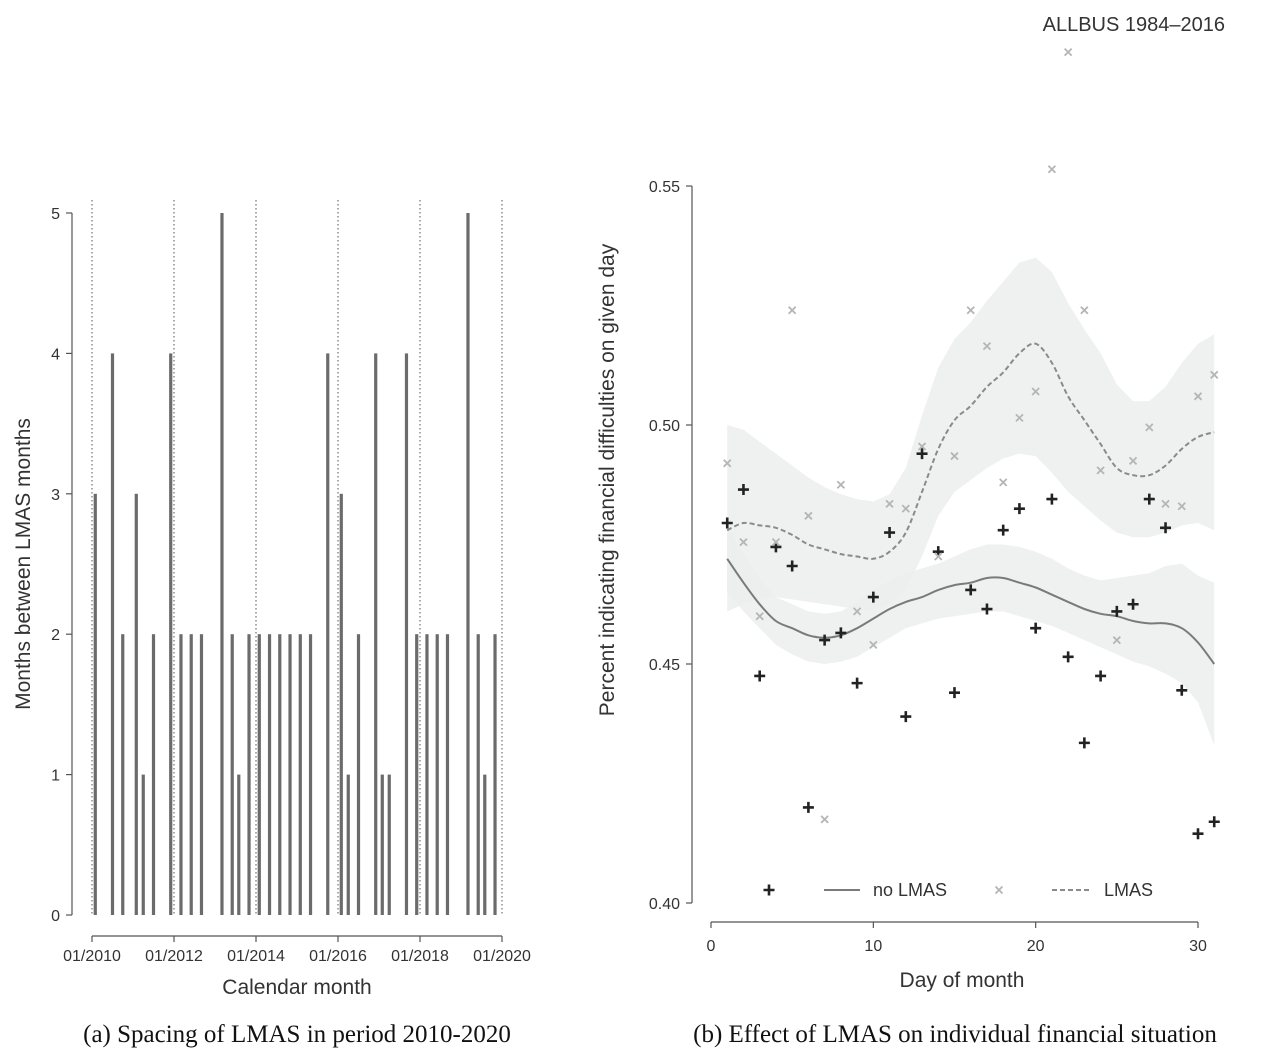 This screenshot has height=1053, width=1280. Describe the element at coordinates (664, 426) in the screenshot. I see `b-y-tick-label: 0.50` at that location.